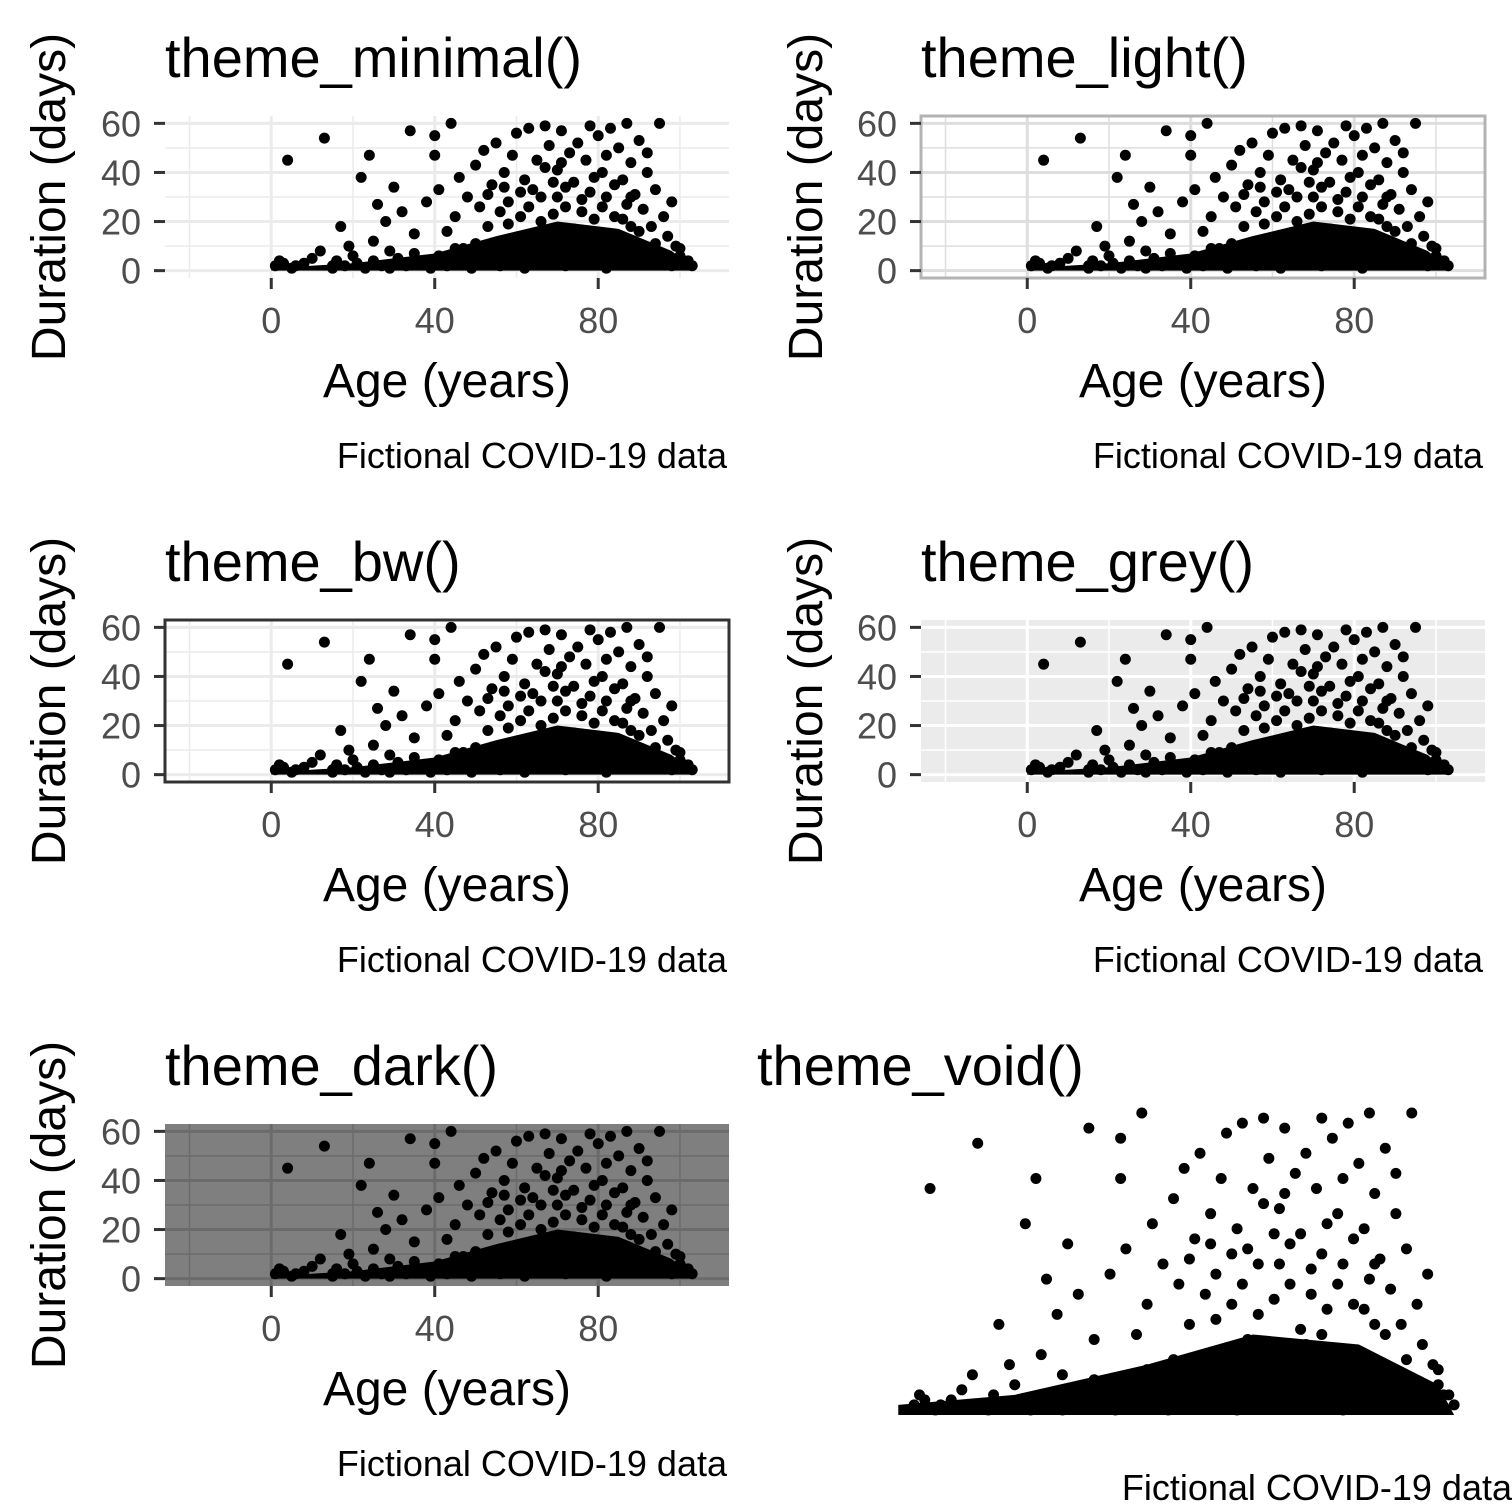  I want to click on y-axis-title: Duration (days), so click(49, 701).